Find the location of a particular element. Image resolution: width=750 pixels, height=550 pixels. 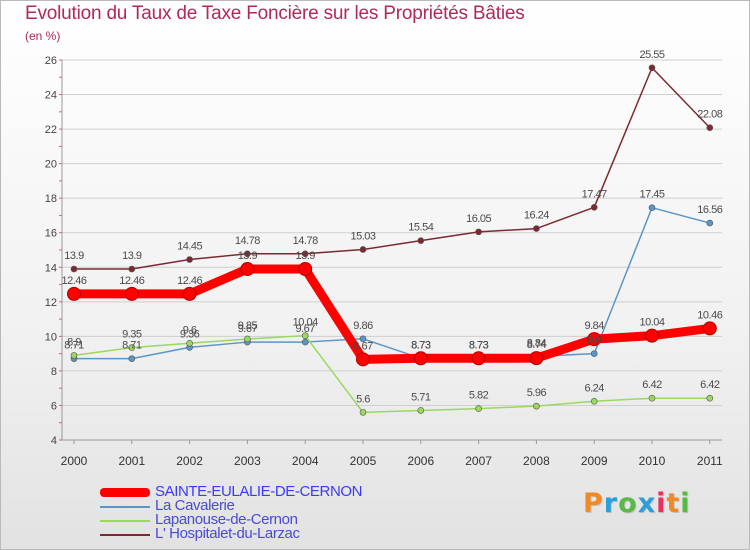

data-label: 10.46 is located at coordinates (709, 315).